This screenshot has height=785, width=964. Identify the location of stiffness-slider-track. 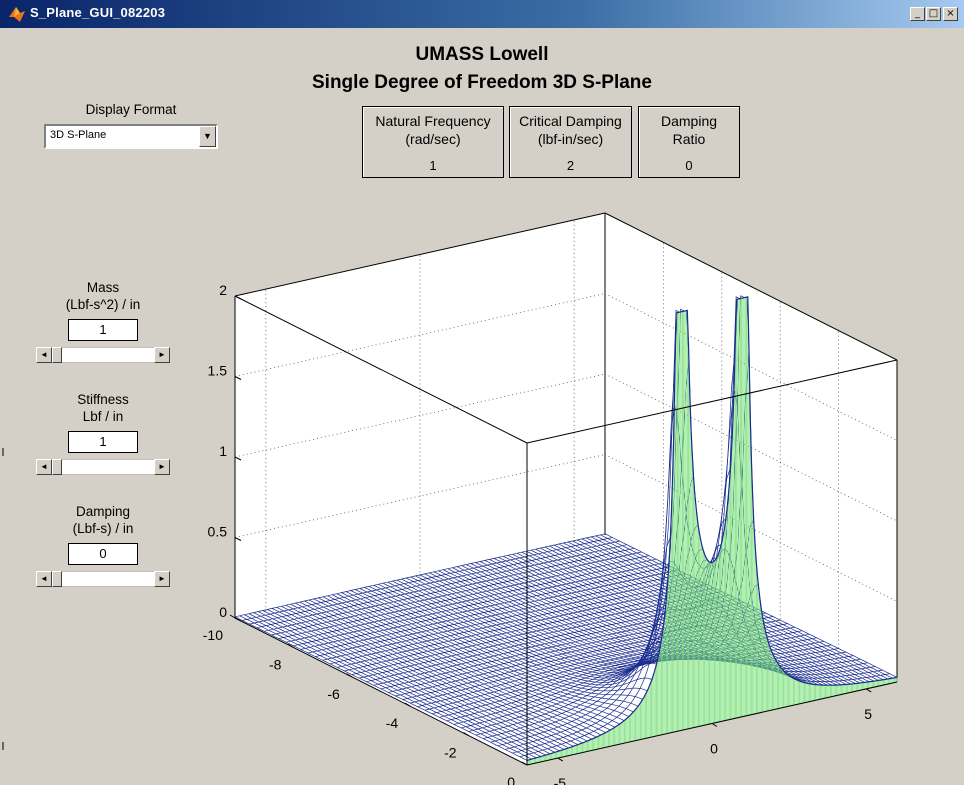
(108, 467).